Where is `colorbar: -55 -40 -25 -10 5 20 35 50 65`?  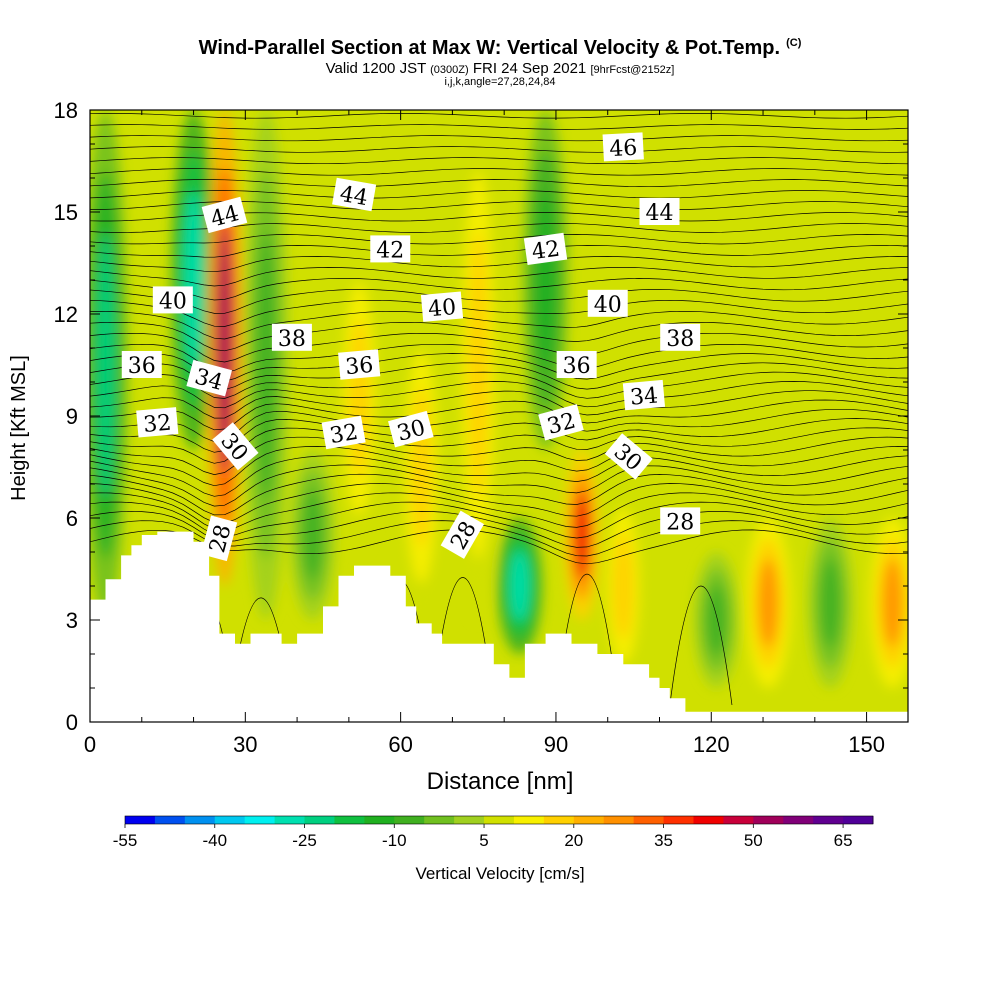 colorbar: -55 -40 -25 -10 5 20 35 50 65 is located at coordinates (493, 832).